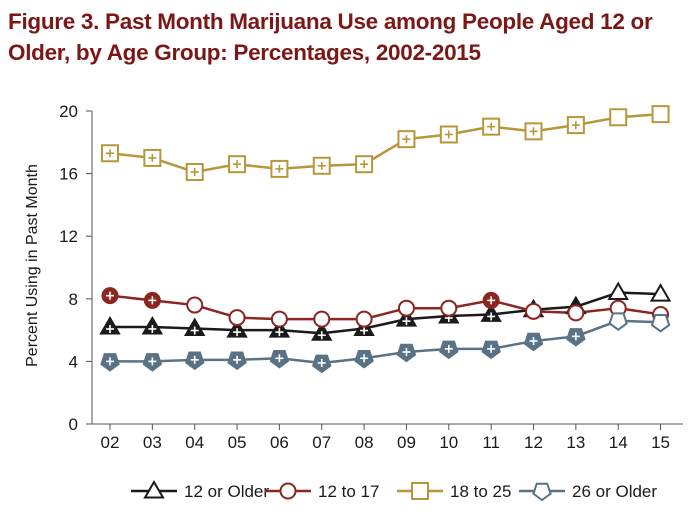  I want to click on legend-label: 26 or Older, so click(614, 491).